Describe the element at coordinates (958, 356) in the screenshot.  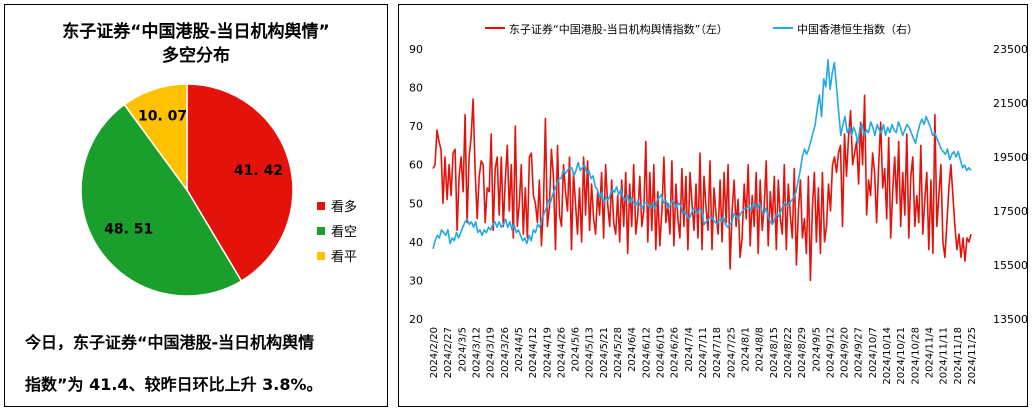
I see `x-tick-label: 2024/11/18` at that location.